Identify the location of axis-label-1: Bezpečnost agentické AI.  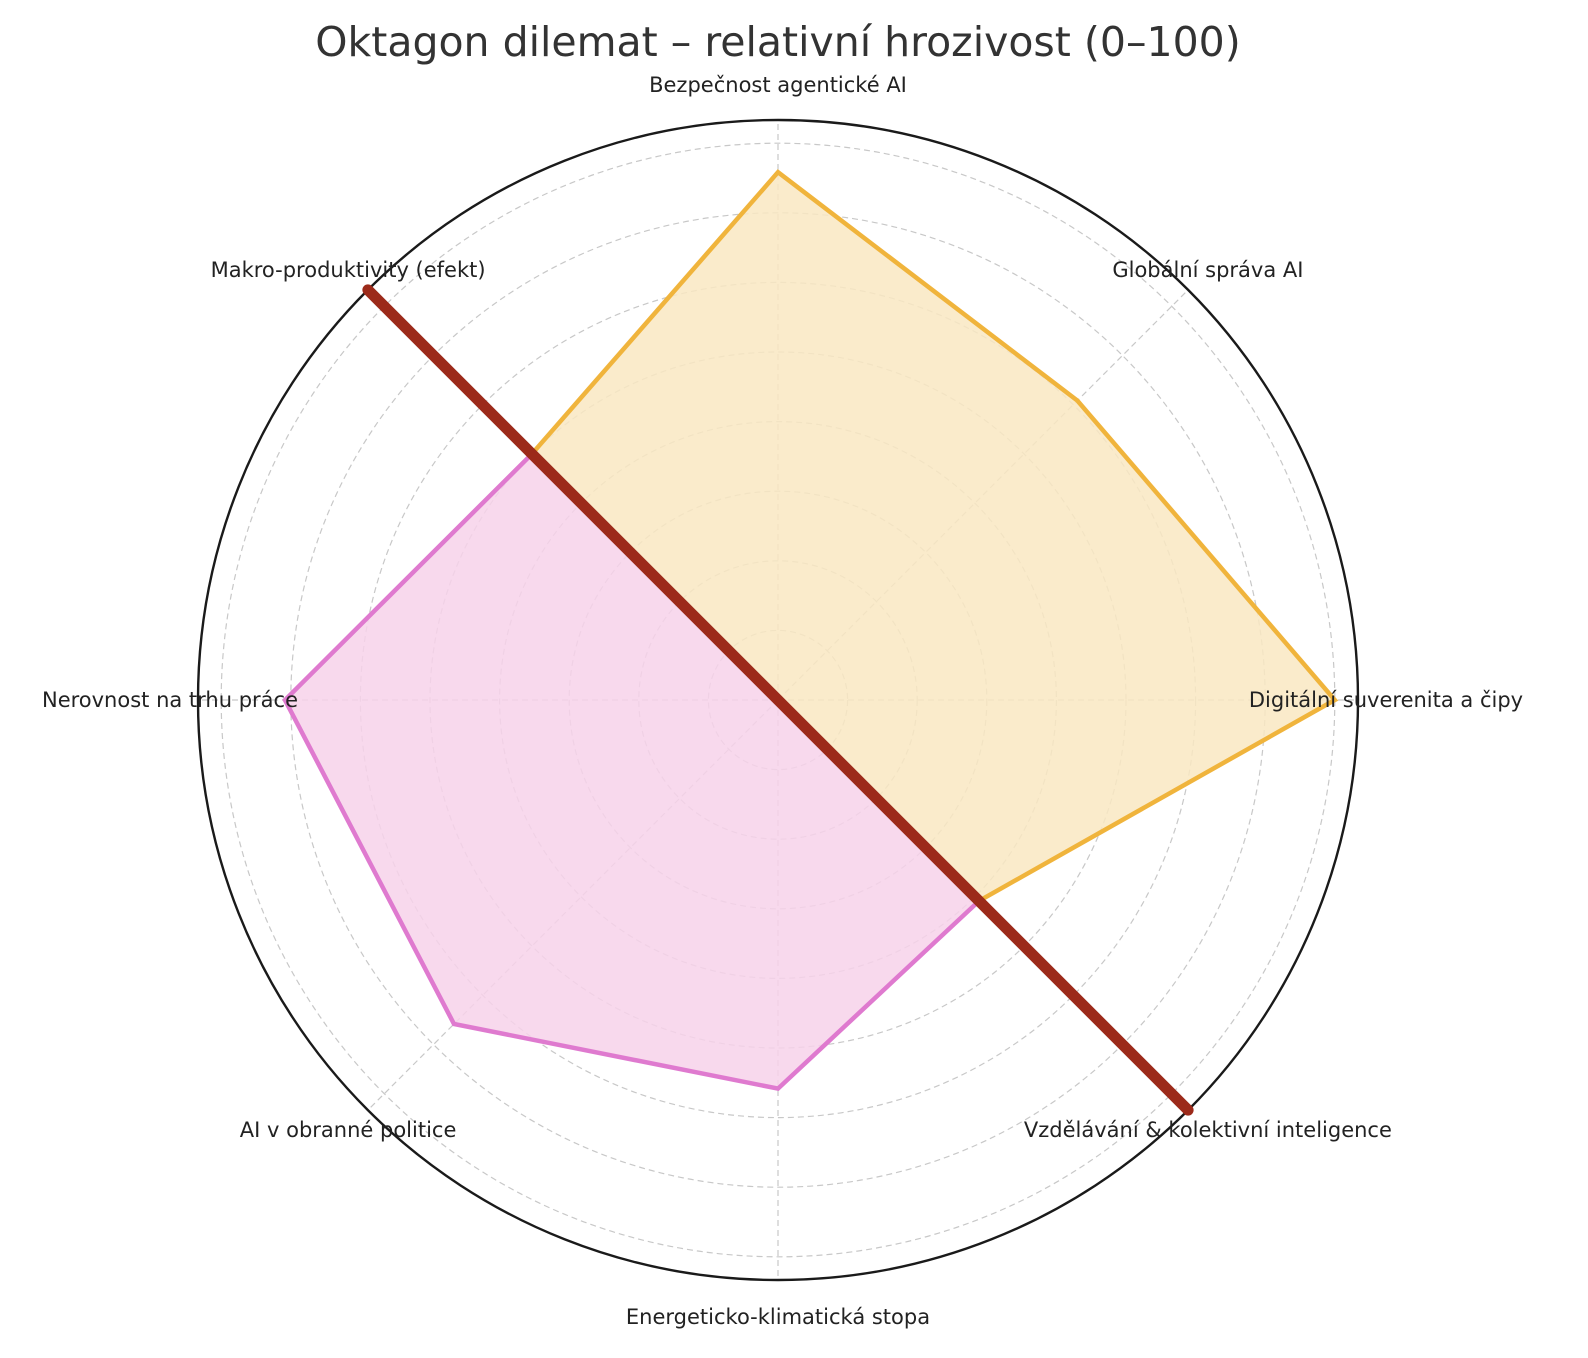
(778, 85).